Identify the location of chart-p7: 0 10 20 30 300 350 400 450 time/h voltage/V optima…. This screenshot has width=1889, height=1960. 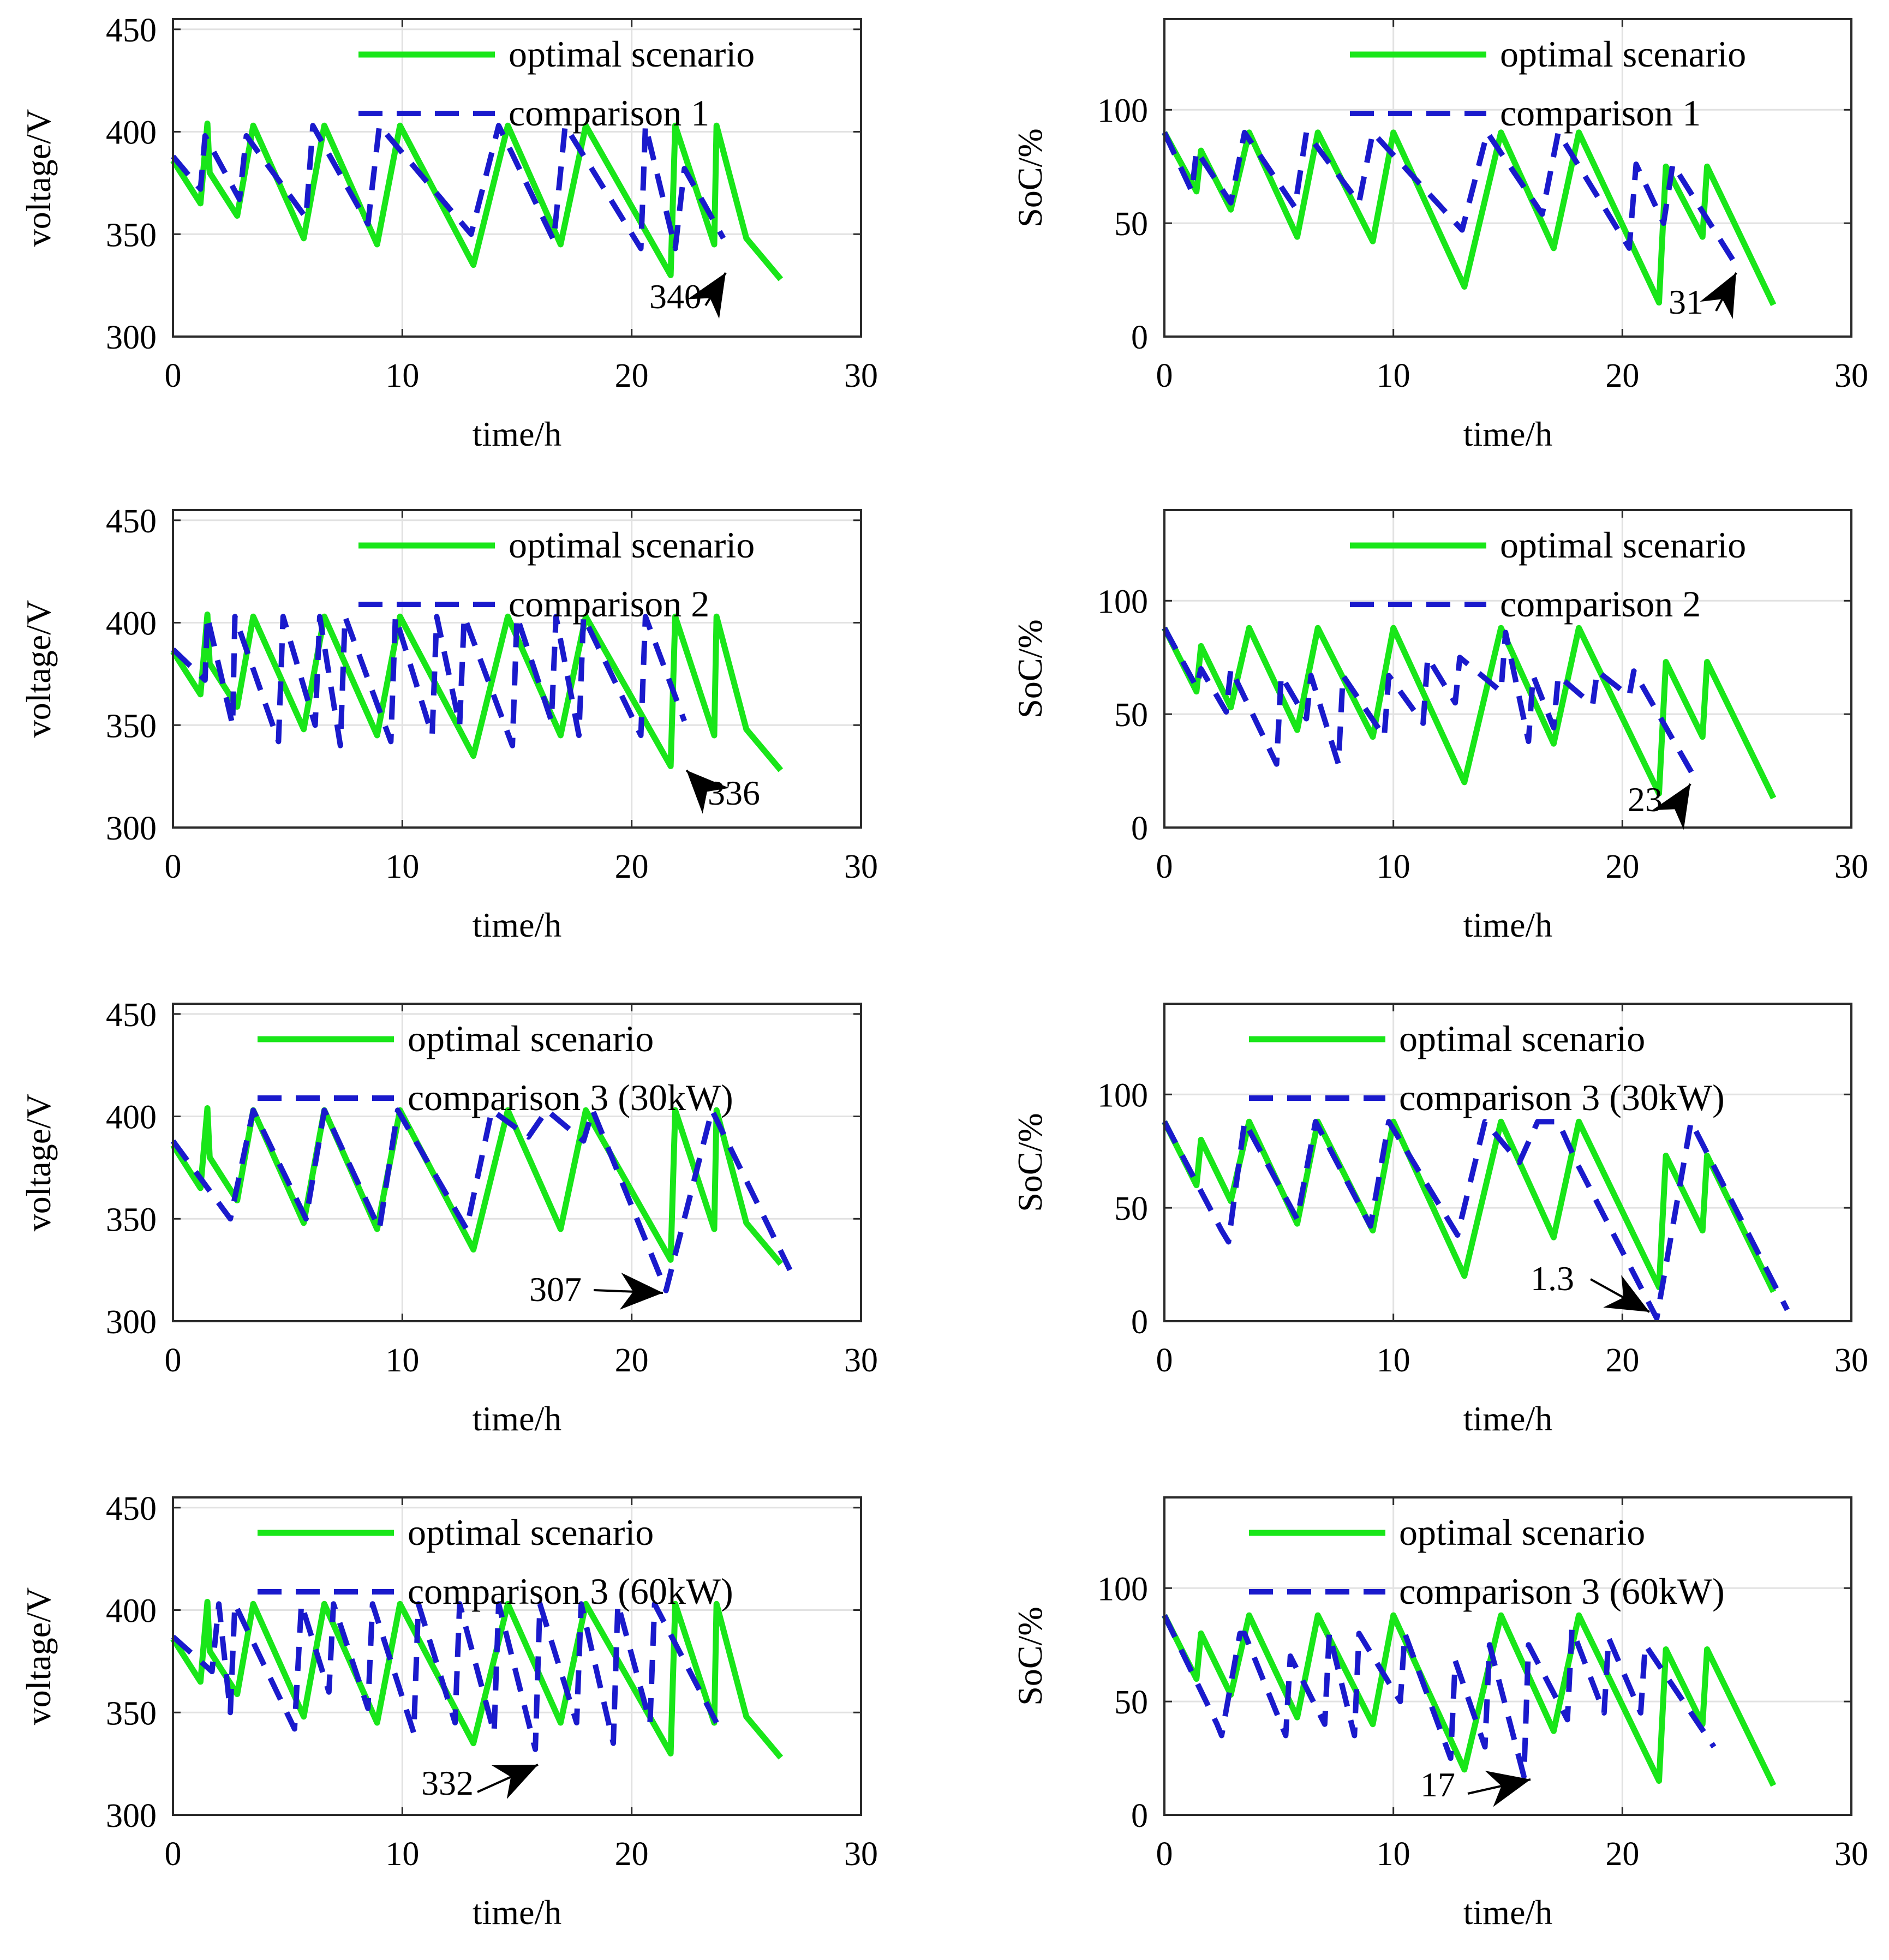
(448, 1711).